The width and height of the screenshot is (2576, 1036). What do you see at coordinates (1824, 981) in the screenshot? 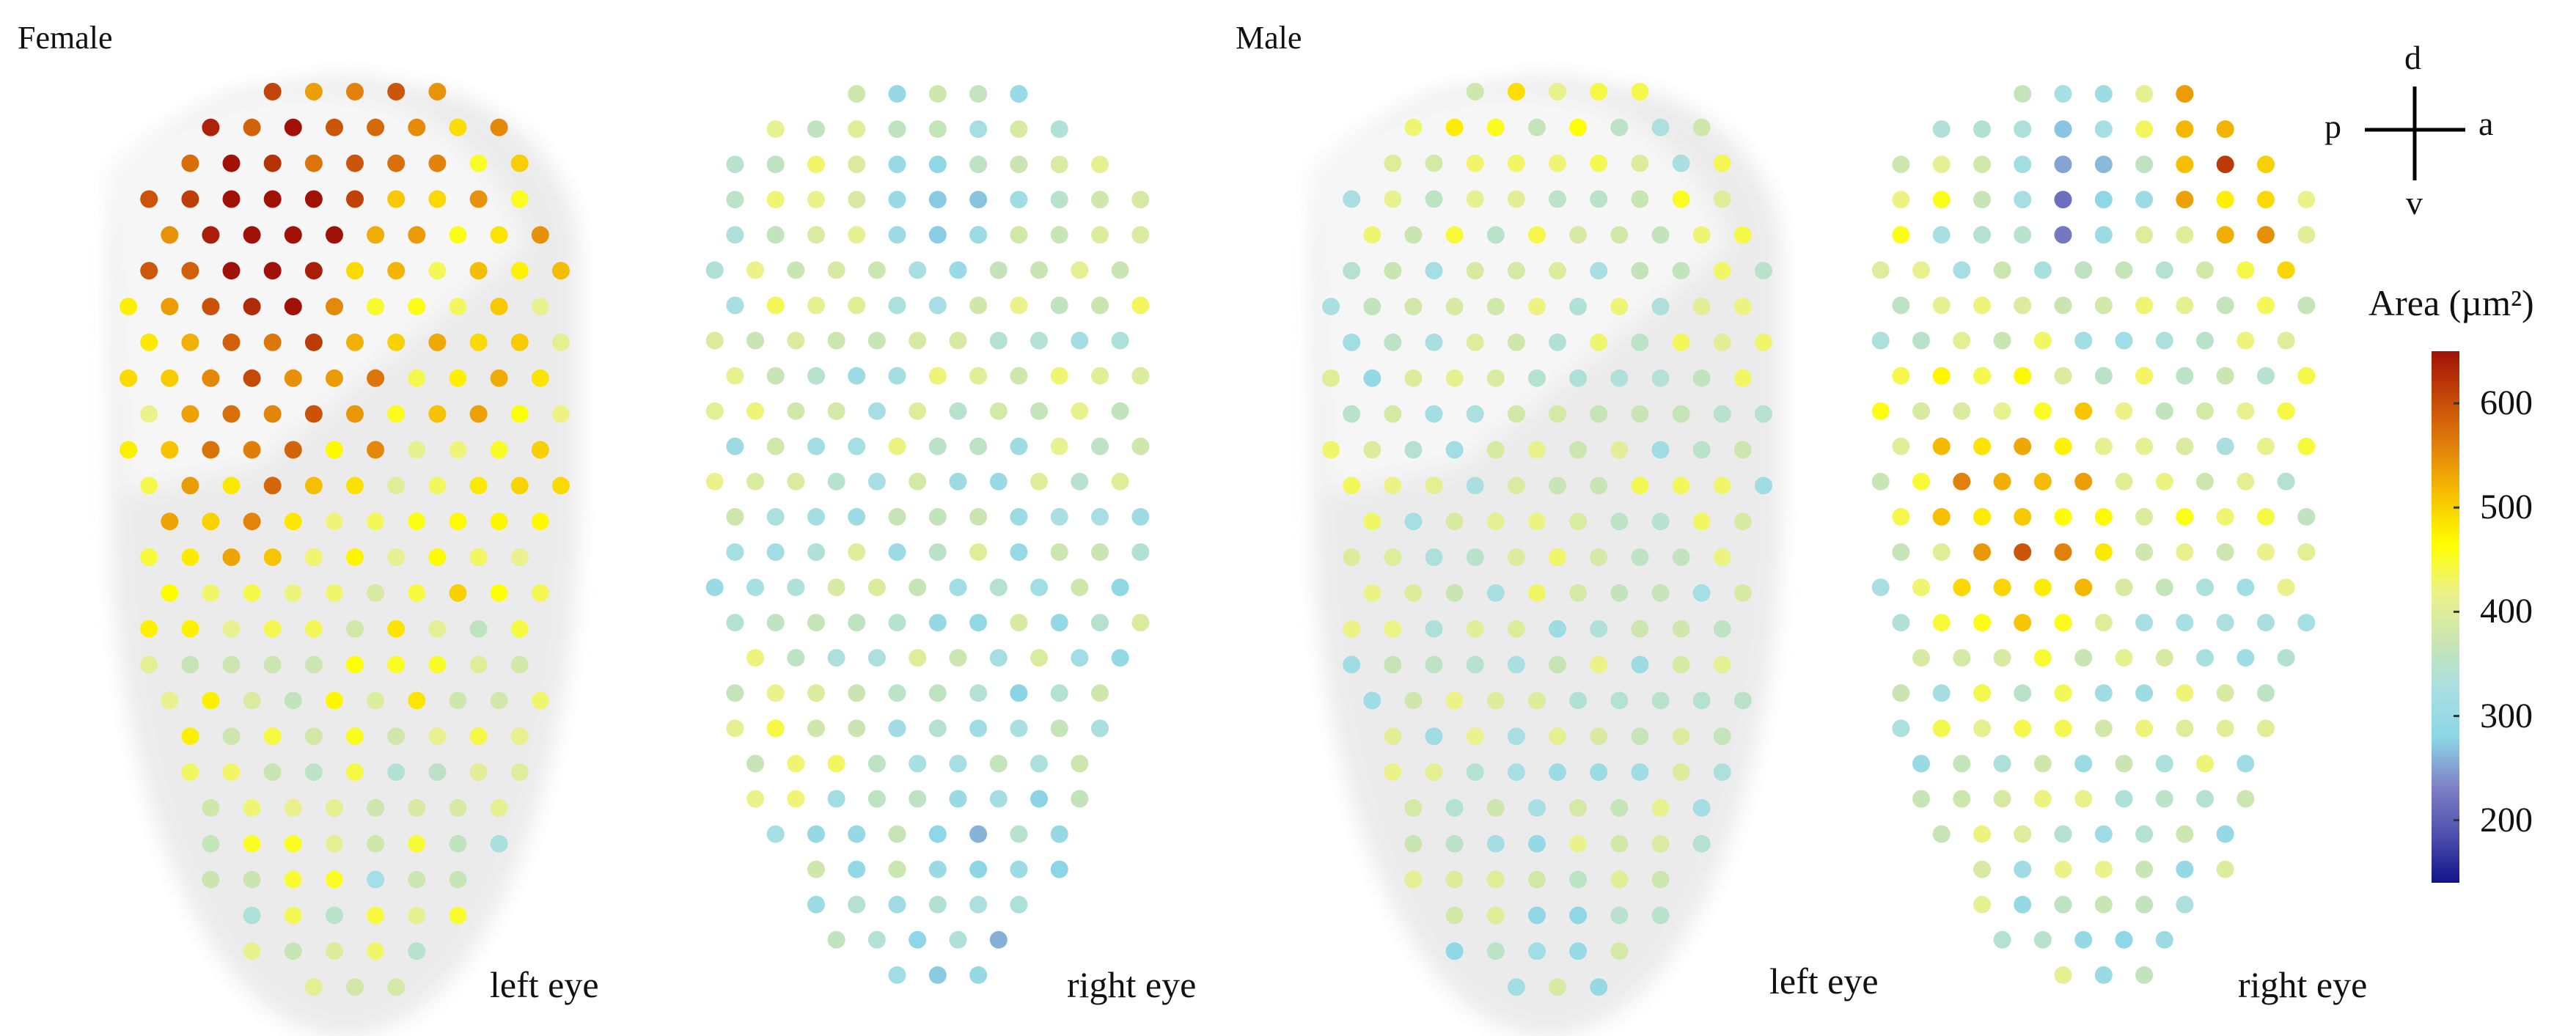
I see `male-left-eye-label: left eye` at bounding box center [1824, 981].